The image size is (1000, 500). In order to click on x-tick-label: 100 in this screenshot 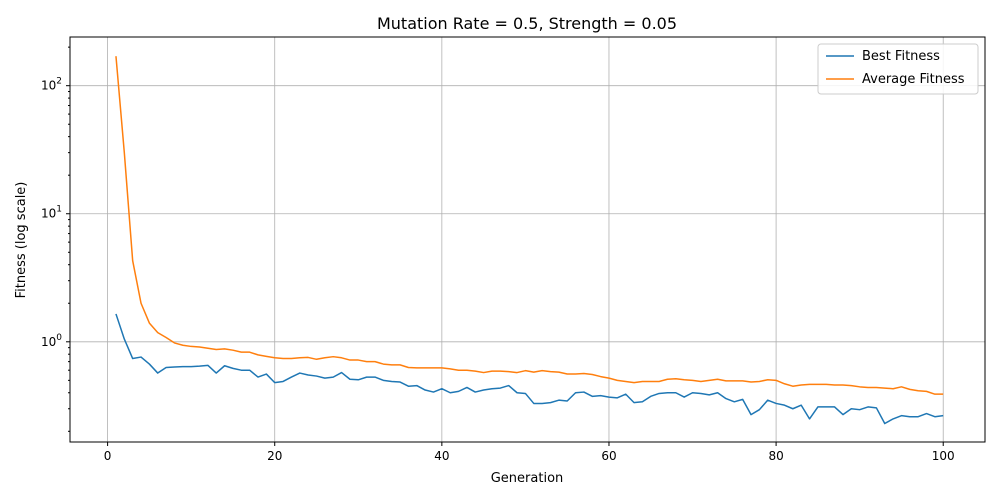, I will do `click(943, 456)`.